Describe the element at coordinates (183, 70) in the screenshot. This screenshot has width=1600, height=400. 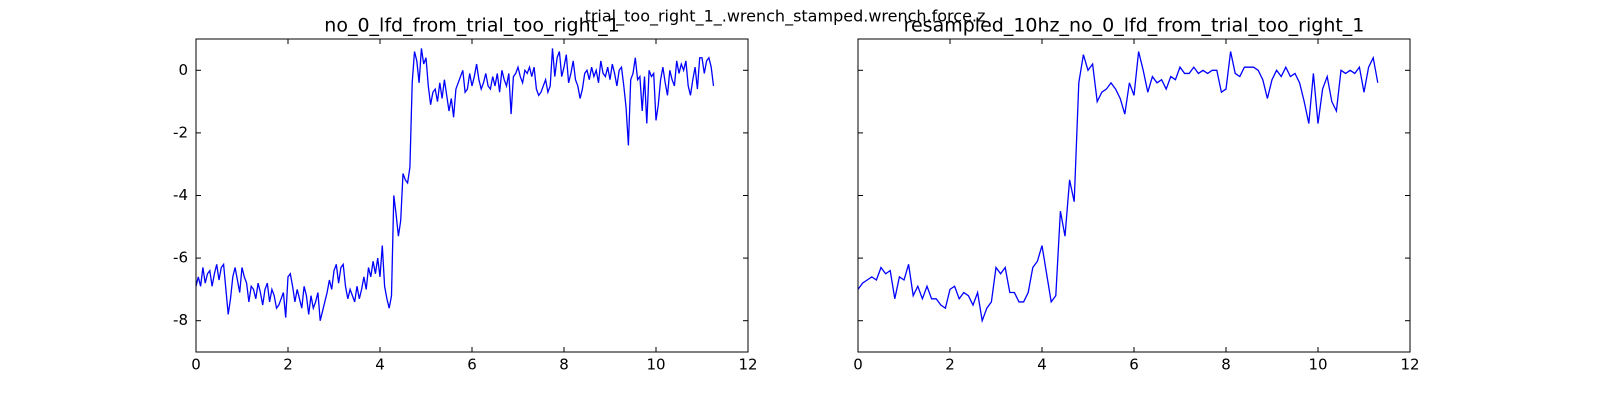
I see `y-tick-label: 0` at that location.